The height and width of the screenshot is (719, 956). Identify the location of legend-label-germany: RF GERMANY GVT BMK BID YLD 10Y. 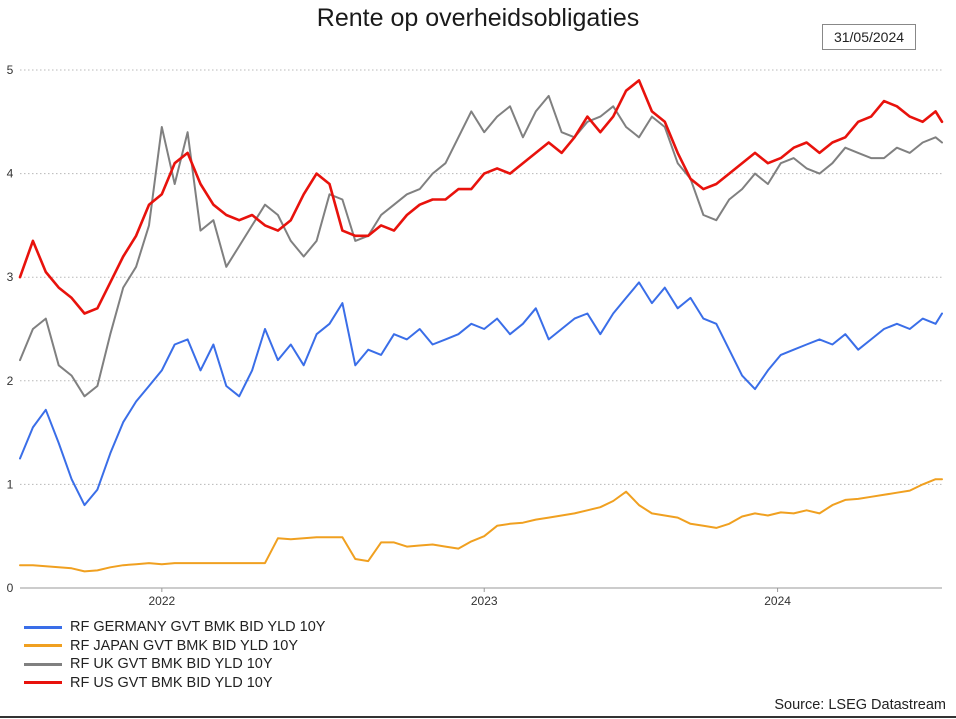
(198, 627).